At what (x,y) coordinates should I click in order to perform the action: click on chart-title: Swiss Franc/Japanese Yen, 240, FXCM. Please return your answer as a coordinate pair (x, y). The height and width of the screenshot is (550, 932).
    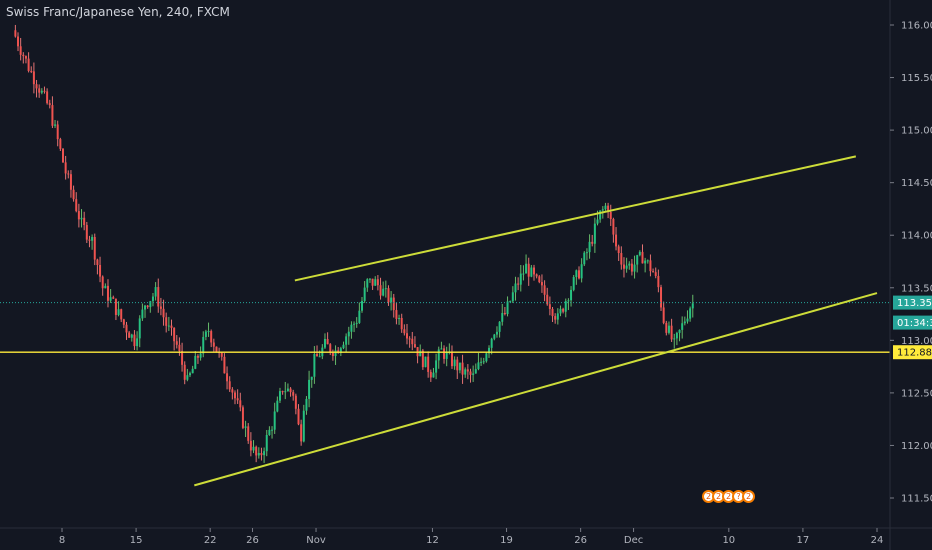
    Looking at the image, I should click on (118, 12).